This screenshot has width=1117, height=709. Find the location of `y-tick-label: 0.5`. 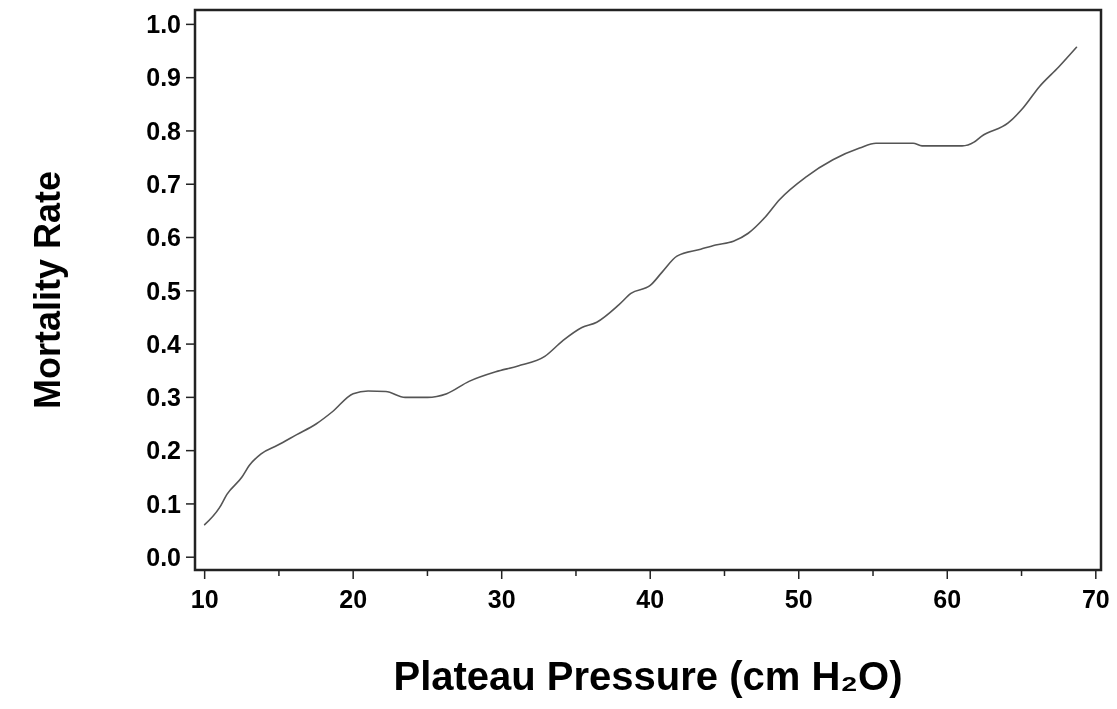

y-tick-label: 0.5 is located at coordinates (164, 290).